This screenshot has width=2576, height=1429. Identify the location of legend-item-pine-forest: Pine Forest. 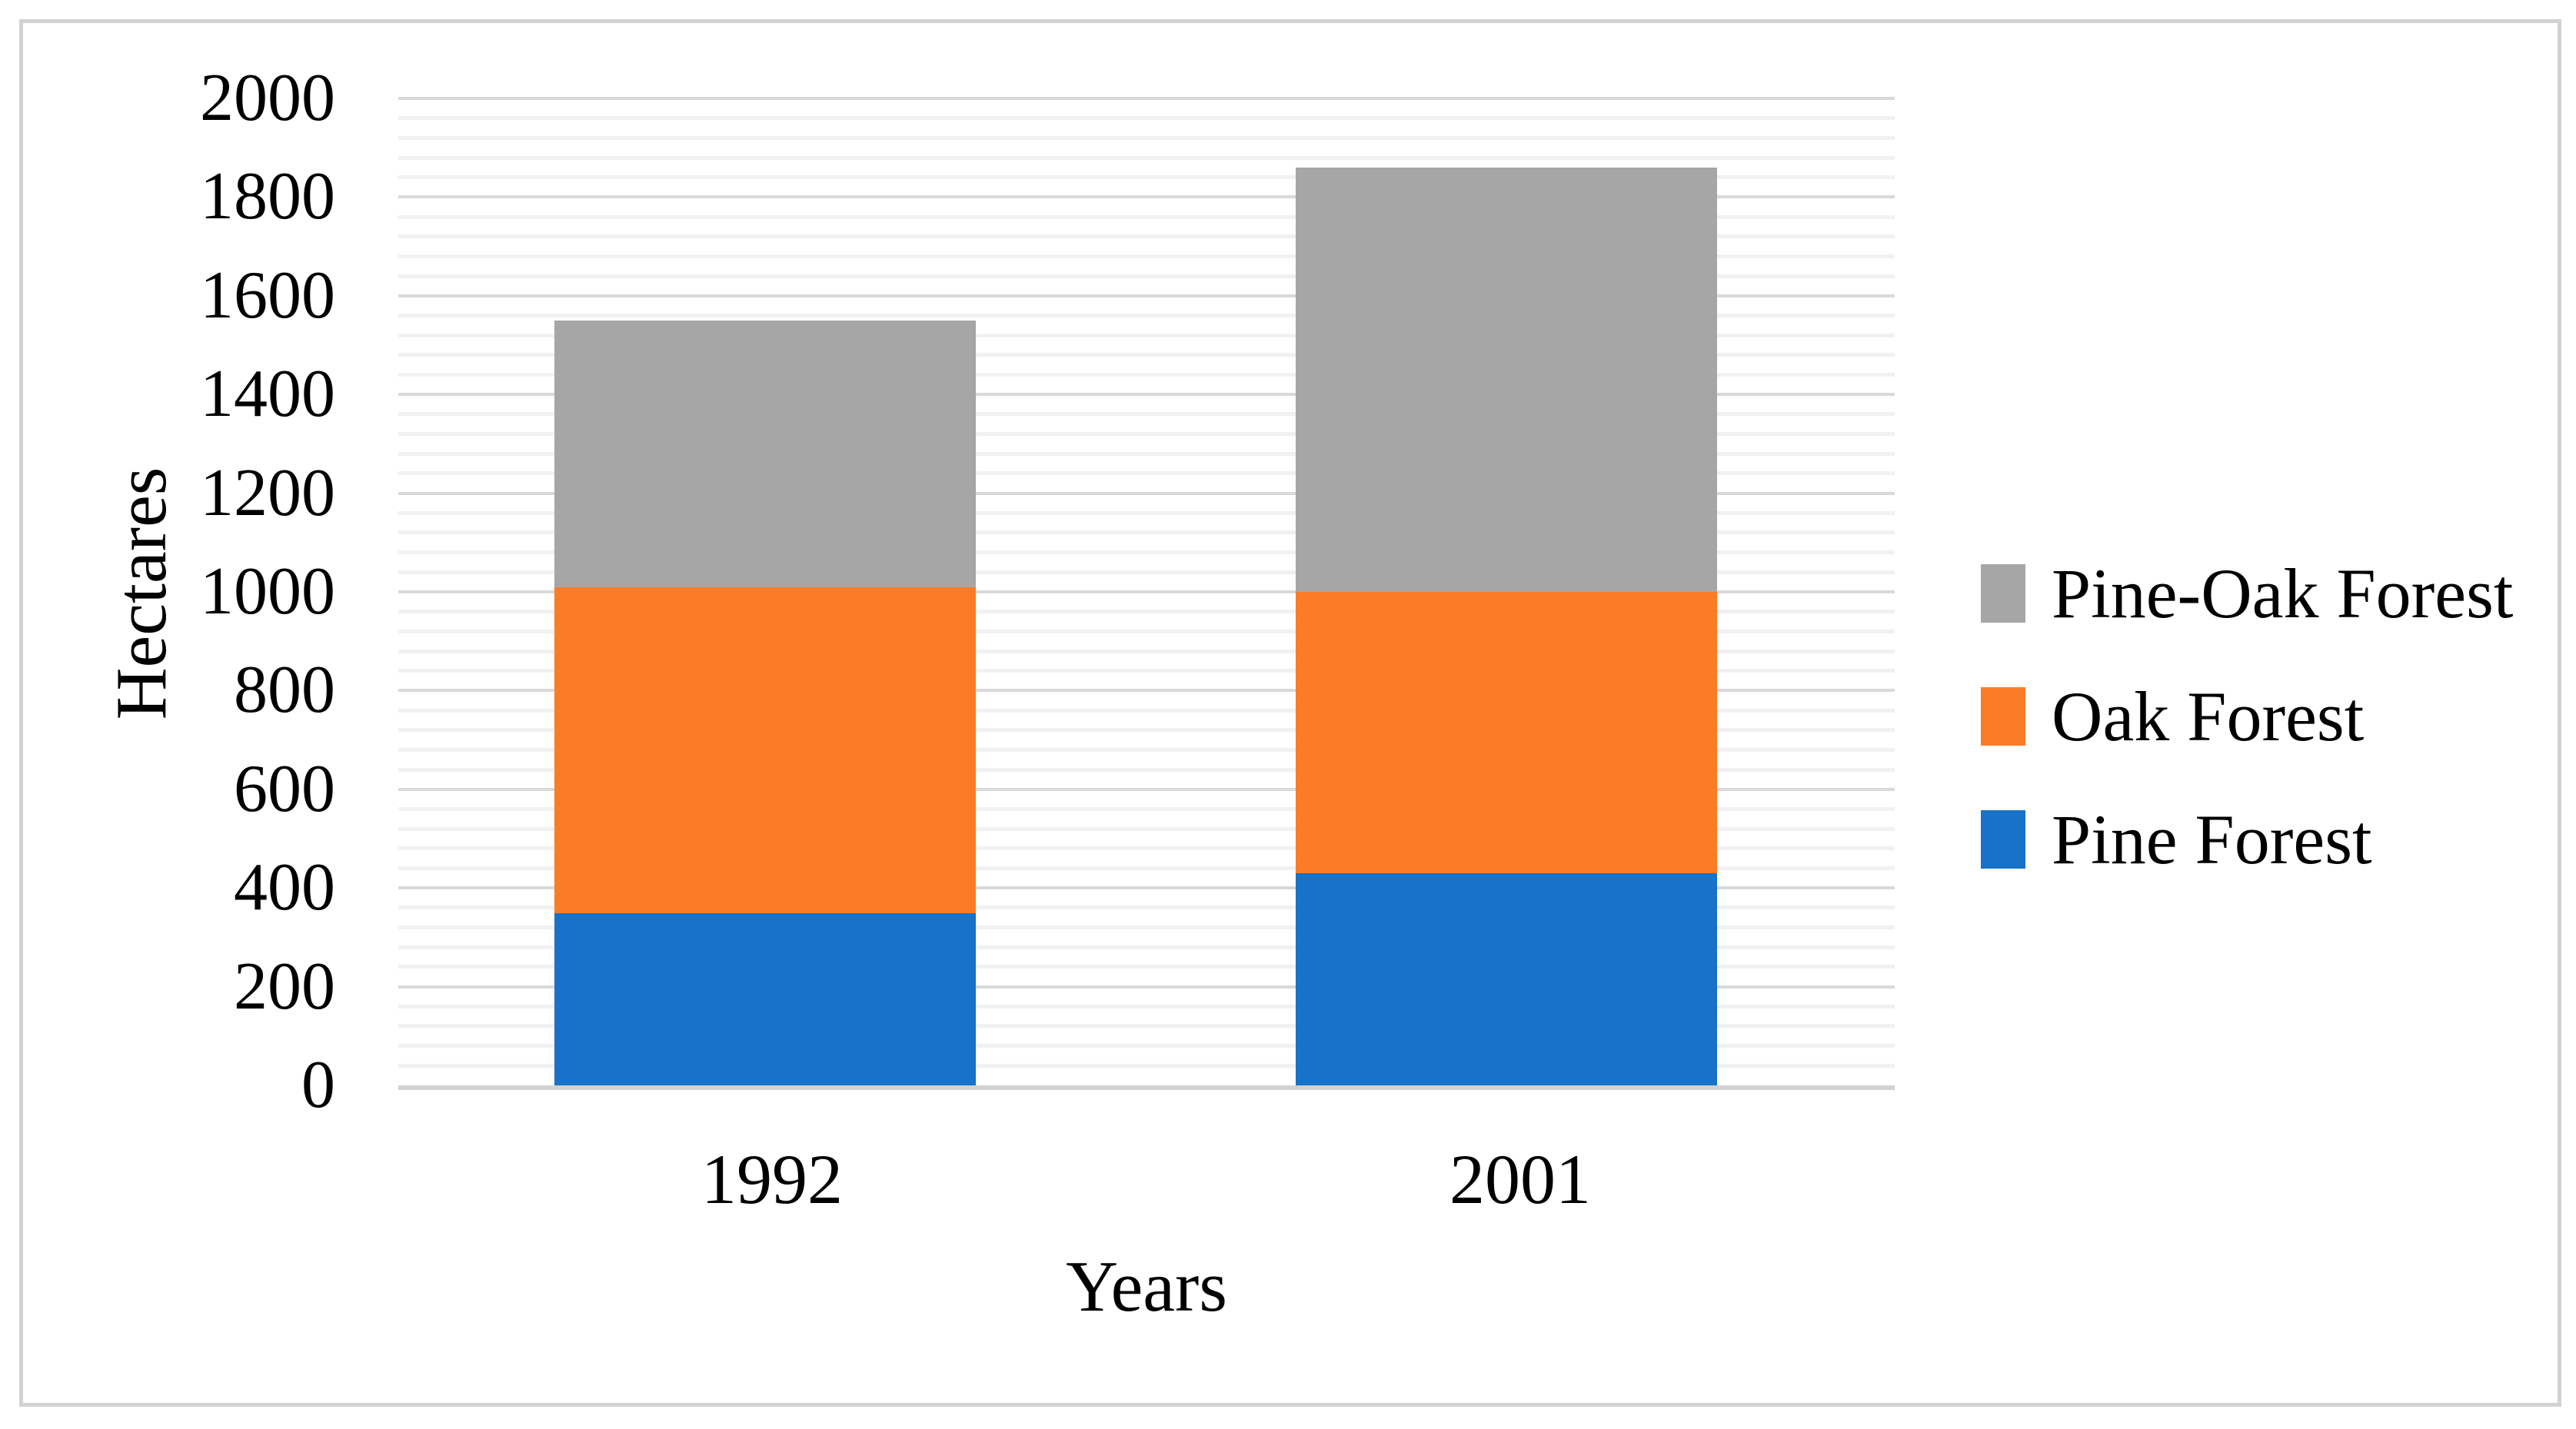
(2176, 839).